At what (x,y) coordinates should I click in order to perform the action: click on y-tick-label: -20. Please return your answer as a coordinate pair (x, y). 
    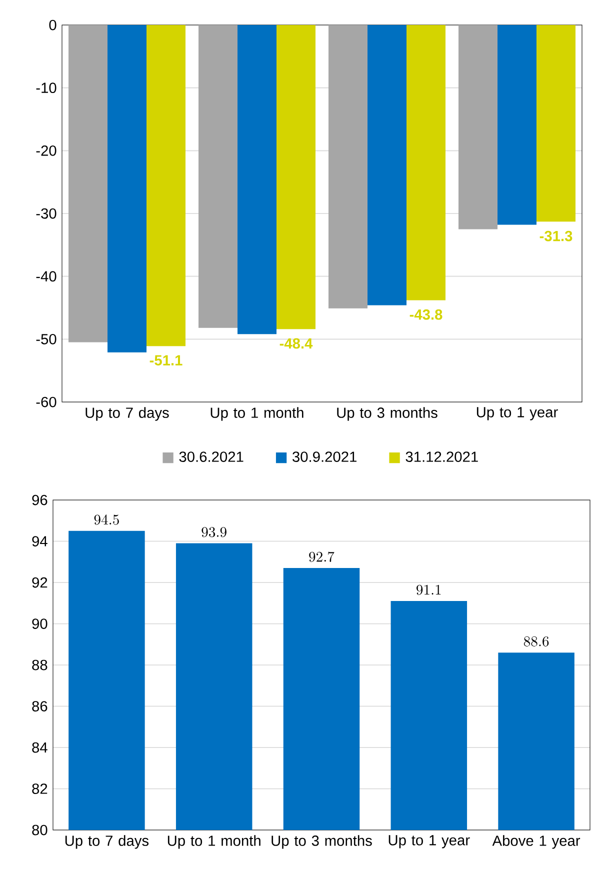
    Looking at the image, I should click on (46, 150).